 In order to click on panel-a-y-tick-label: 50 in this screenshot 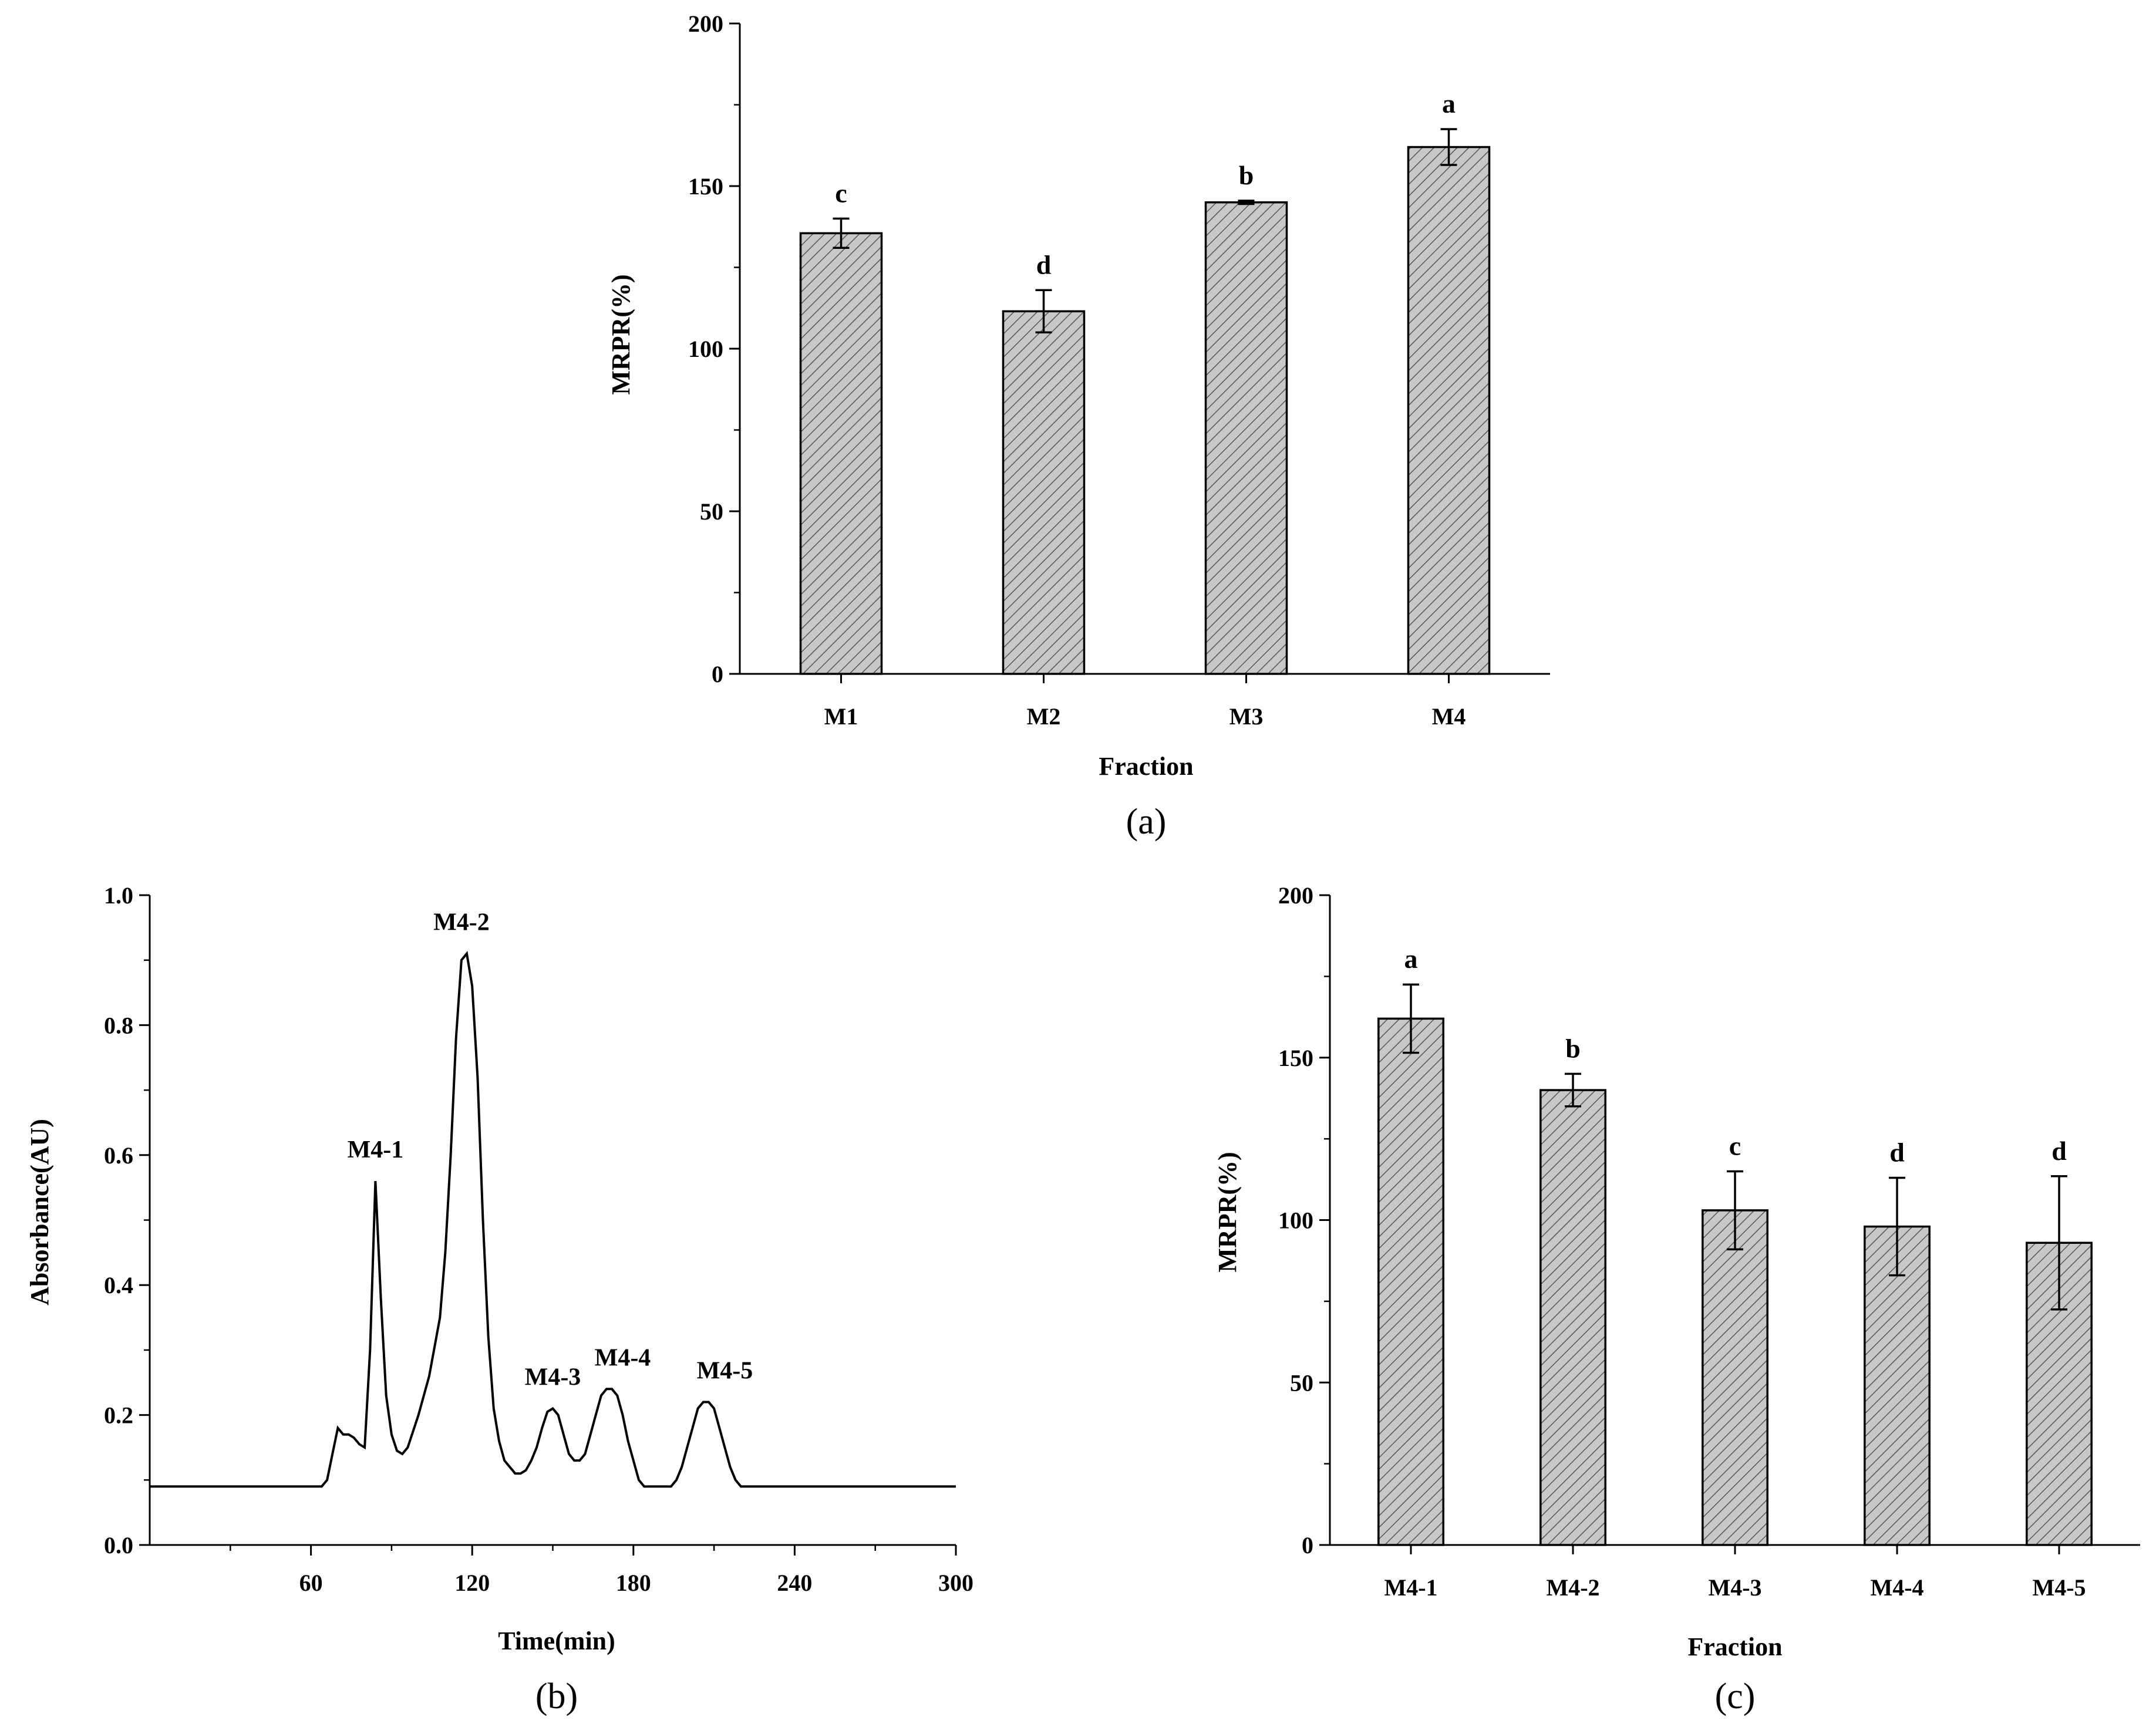, I will do `click(711, 511)`.